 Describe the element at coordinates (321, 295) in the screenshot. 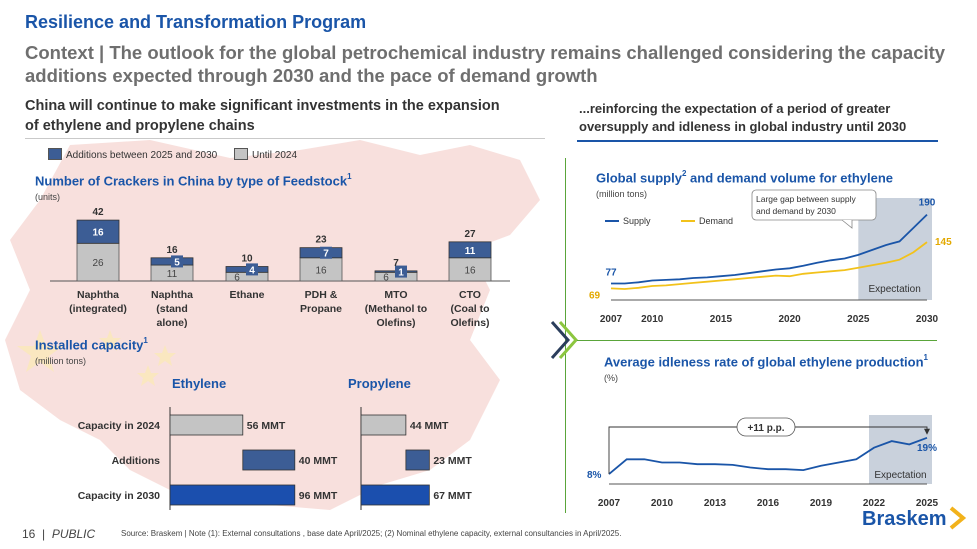

I see `category-label: PDH &` at that location.